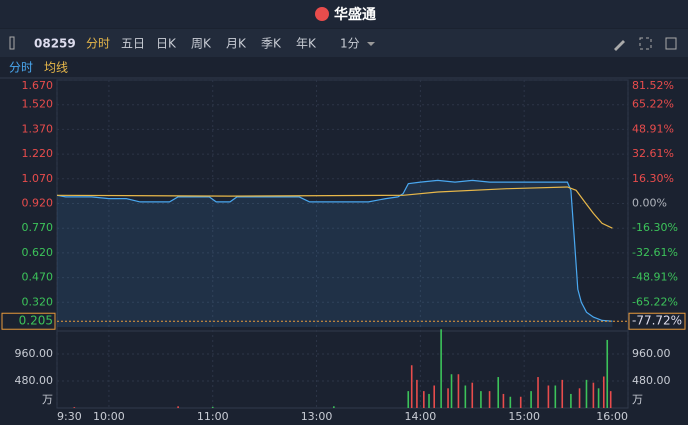 The height and width of the screenshot is (425, 688). Describe the element at coordinates (38, 178) in the screenshot. I see `y-tick-label: 1.070` at that location.